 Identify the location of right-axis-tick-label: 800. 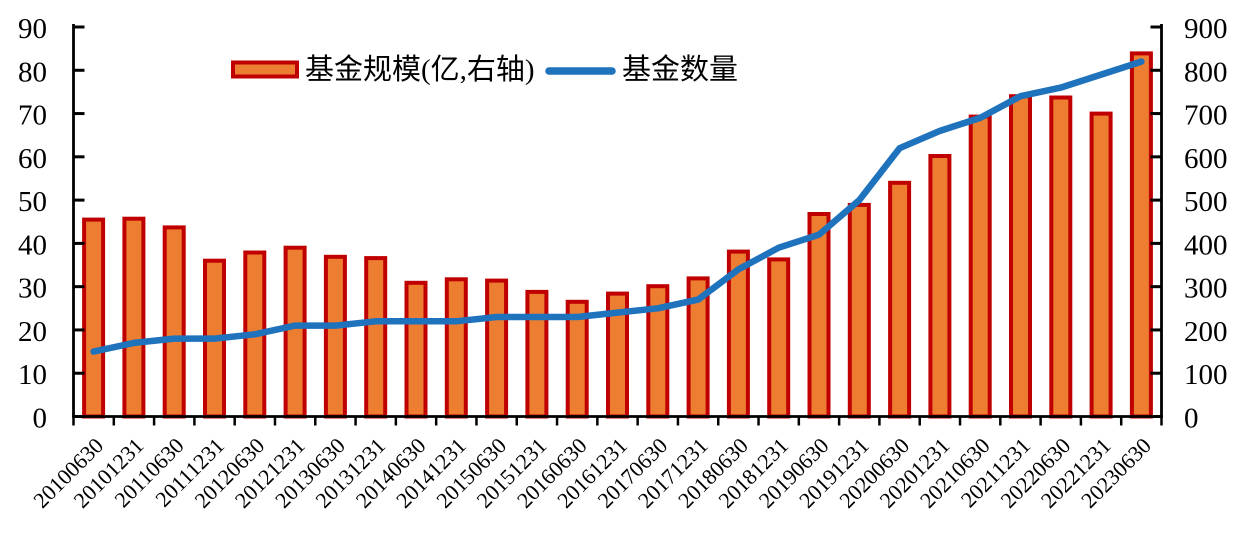
(1206, 72).